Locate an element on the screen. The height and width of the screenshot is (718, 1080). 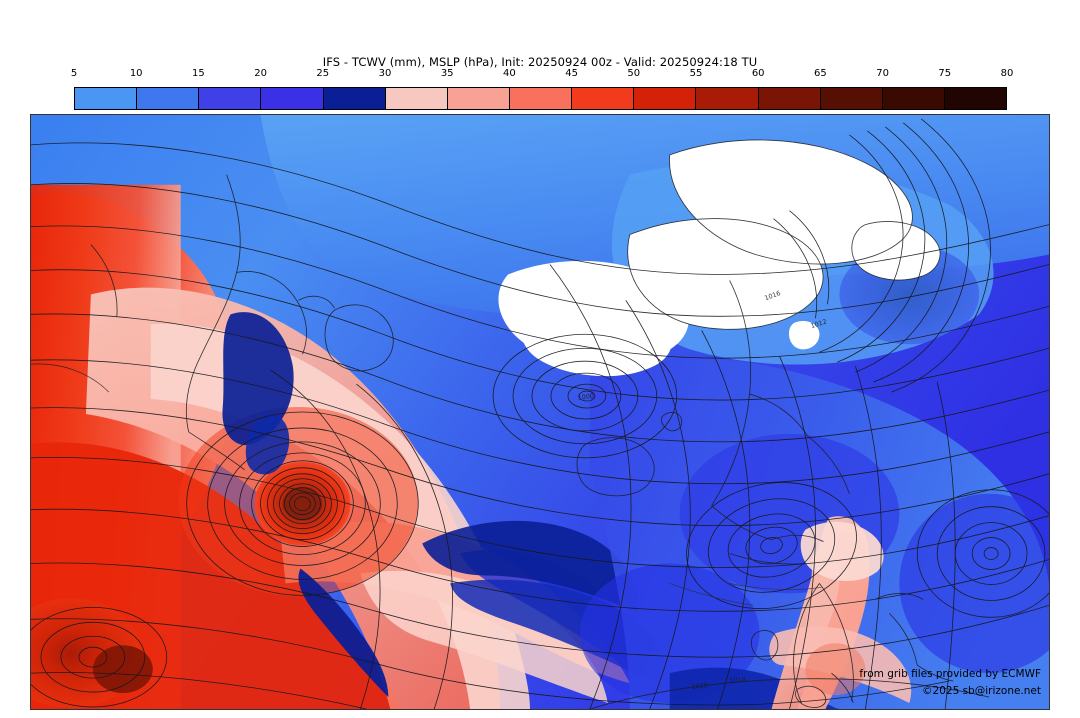
iceland-low-contours is located at coordinates (585, 396).